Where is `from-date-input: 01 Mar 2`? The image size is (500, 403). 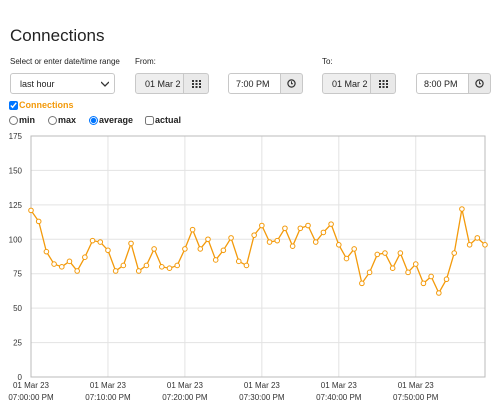 from-date-input: 01 Mar 2 is located at coordinates (159, 83).